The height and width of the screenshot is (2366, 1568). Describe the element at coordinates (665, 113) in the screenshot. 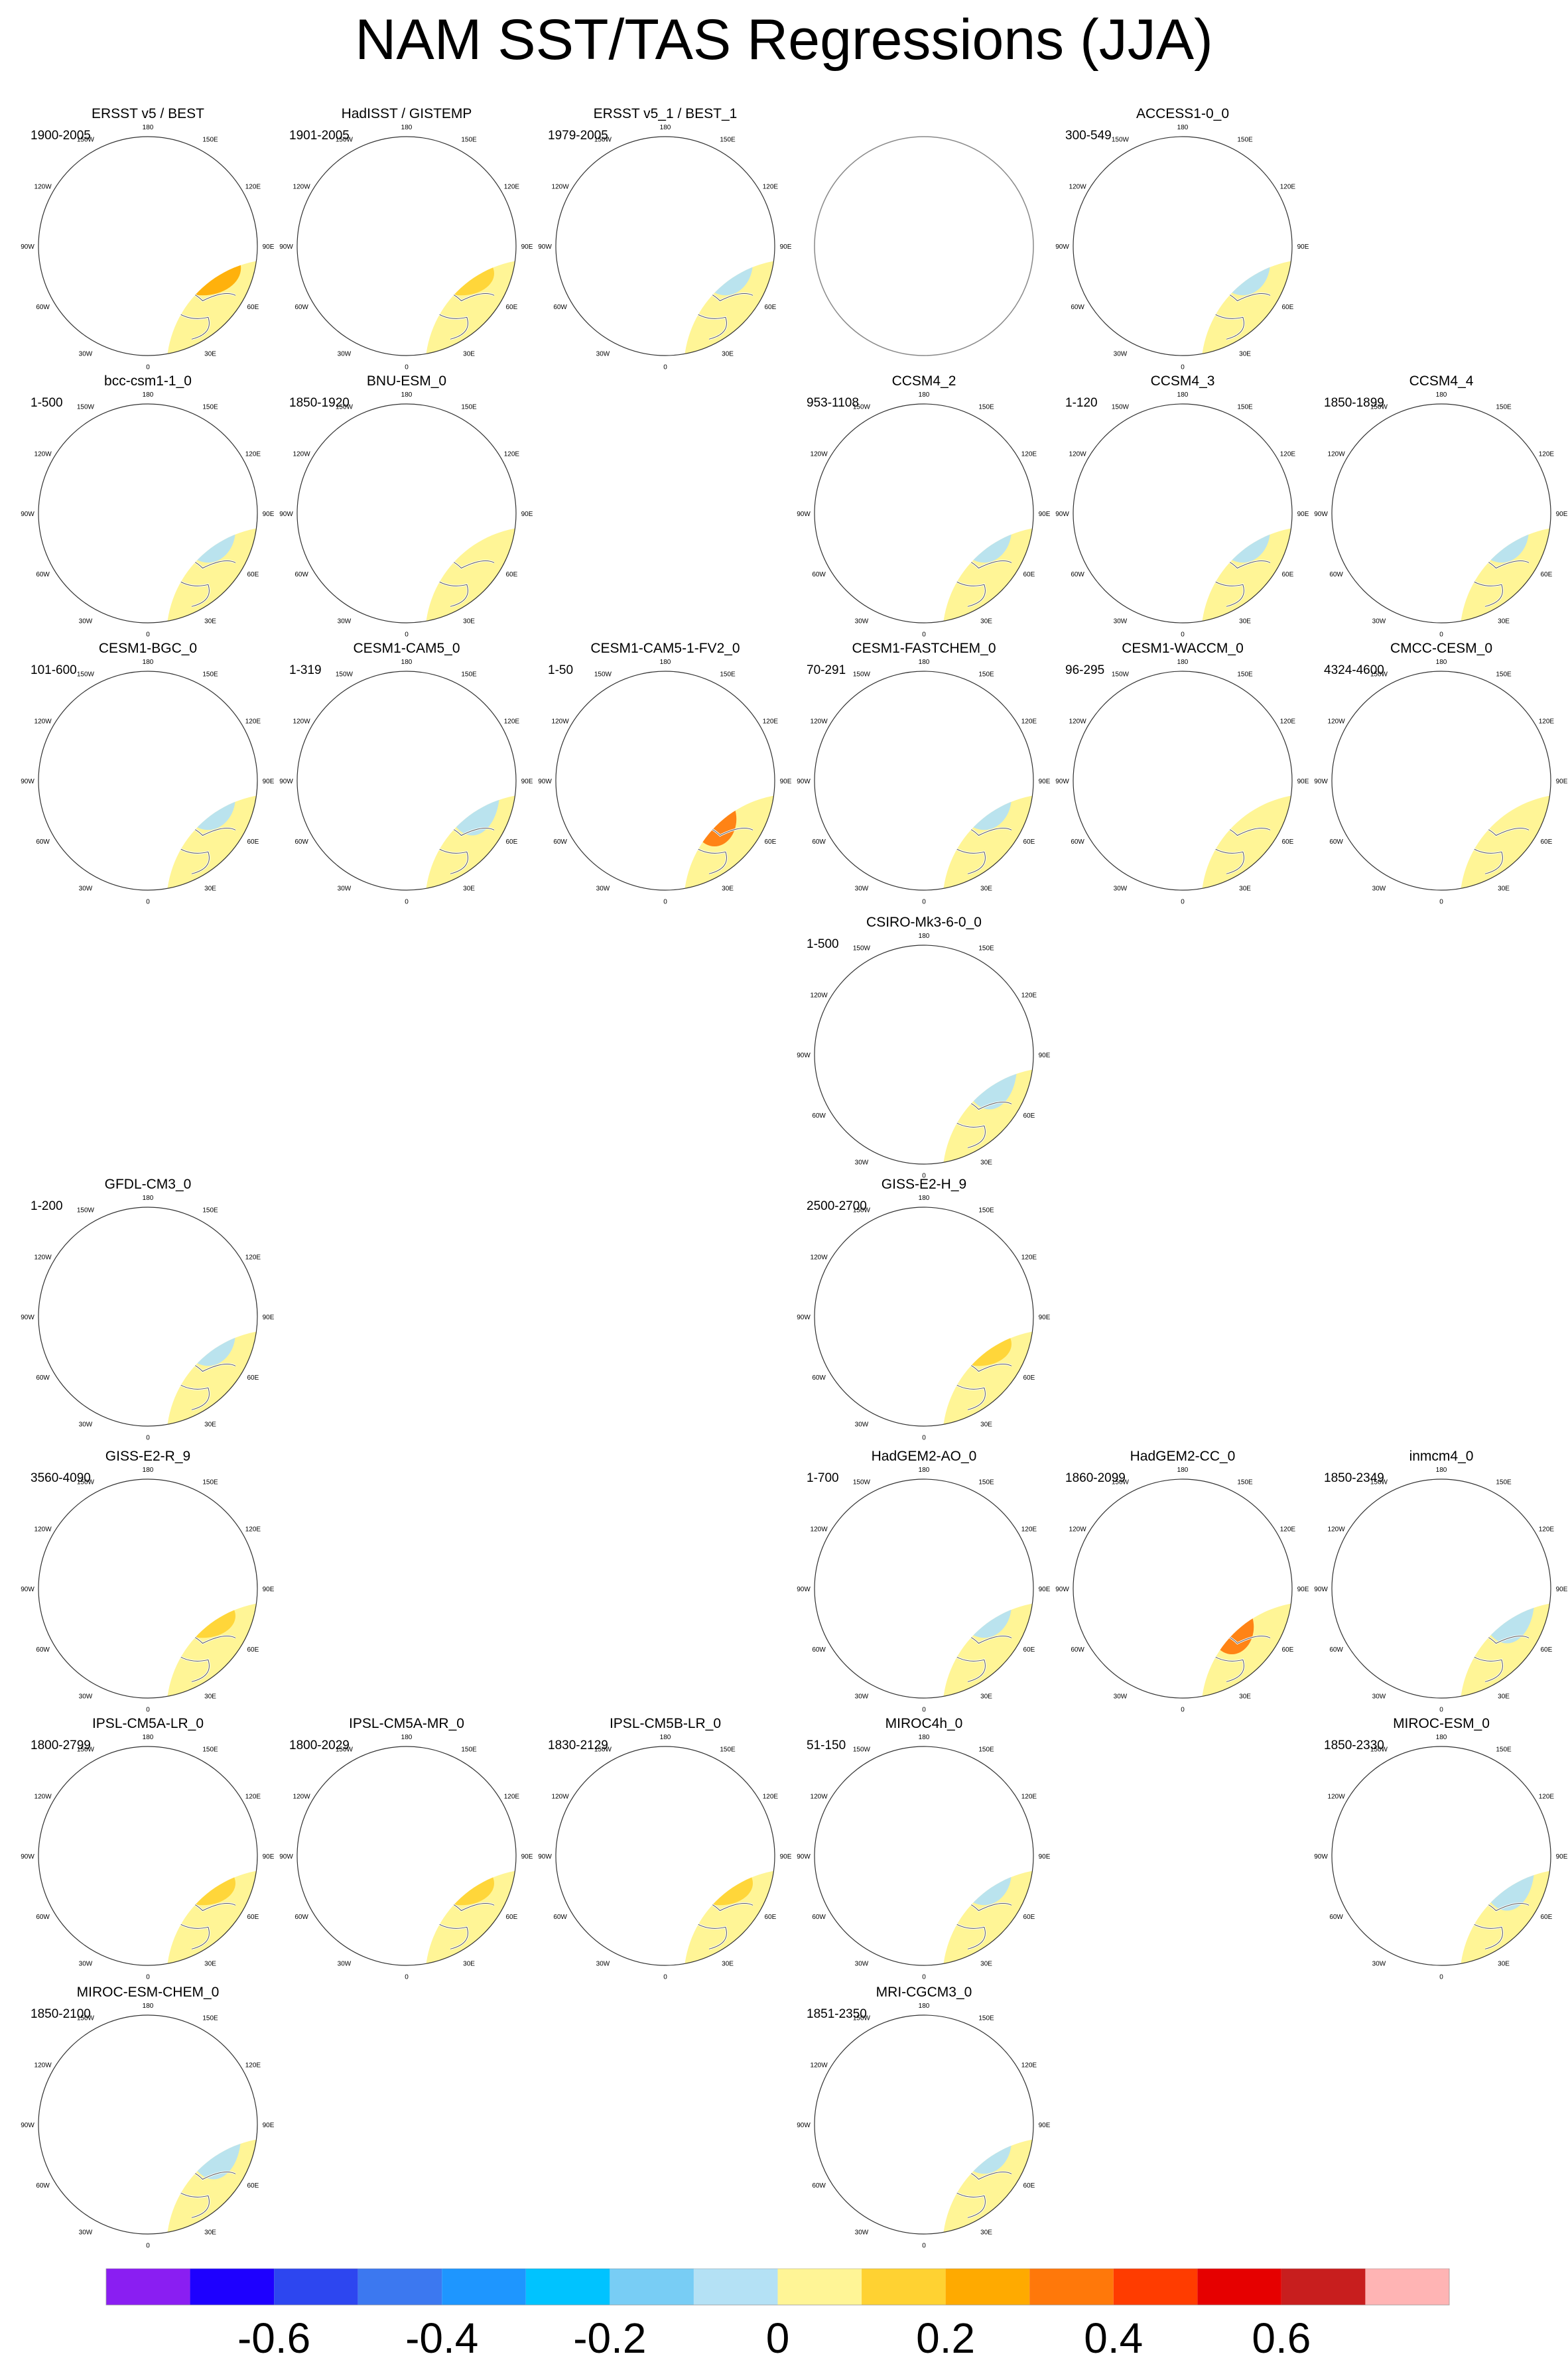

I see `panel-title: ERSST v5_1 / BEST_1` at that location.